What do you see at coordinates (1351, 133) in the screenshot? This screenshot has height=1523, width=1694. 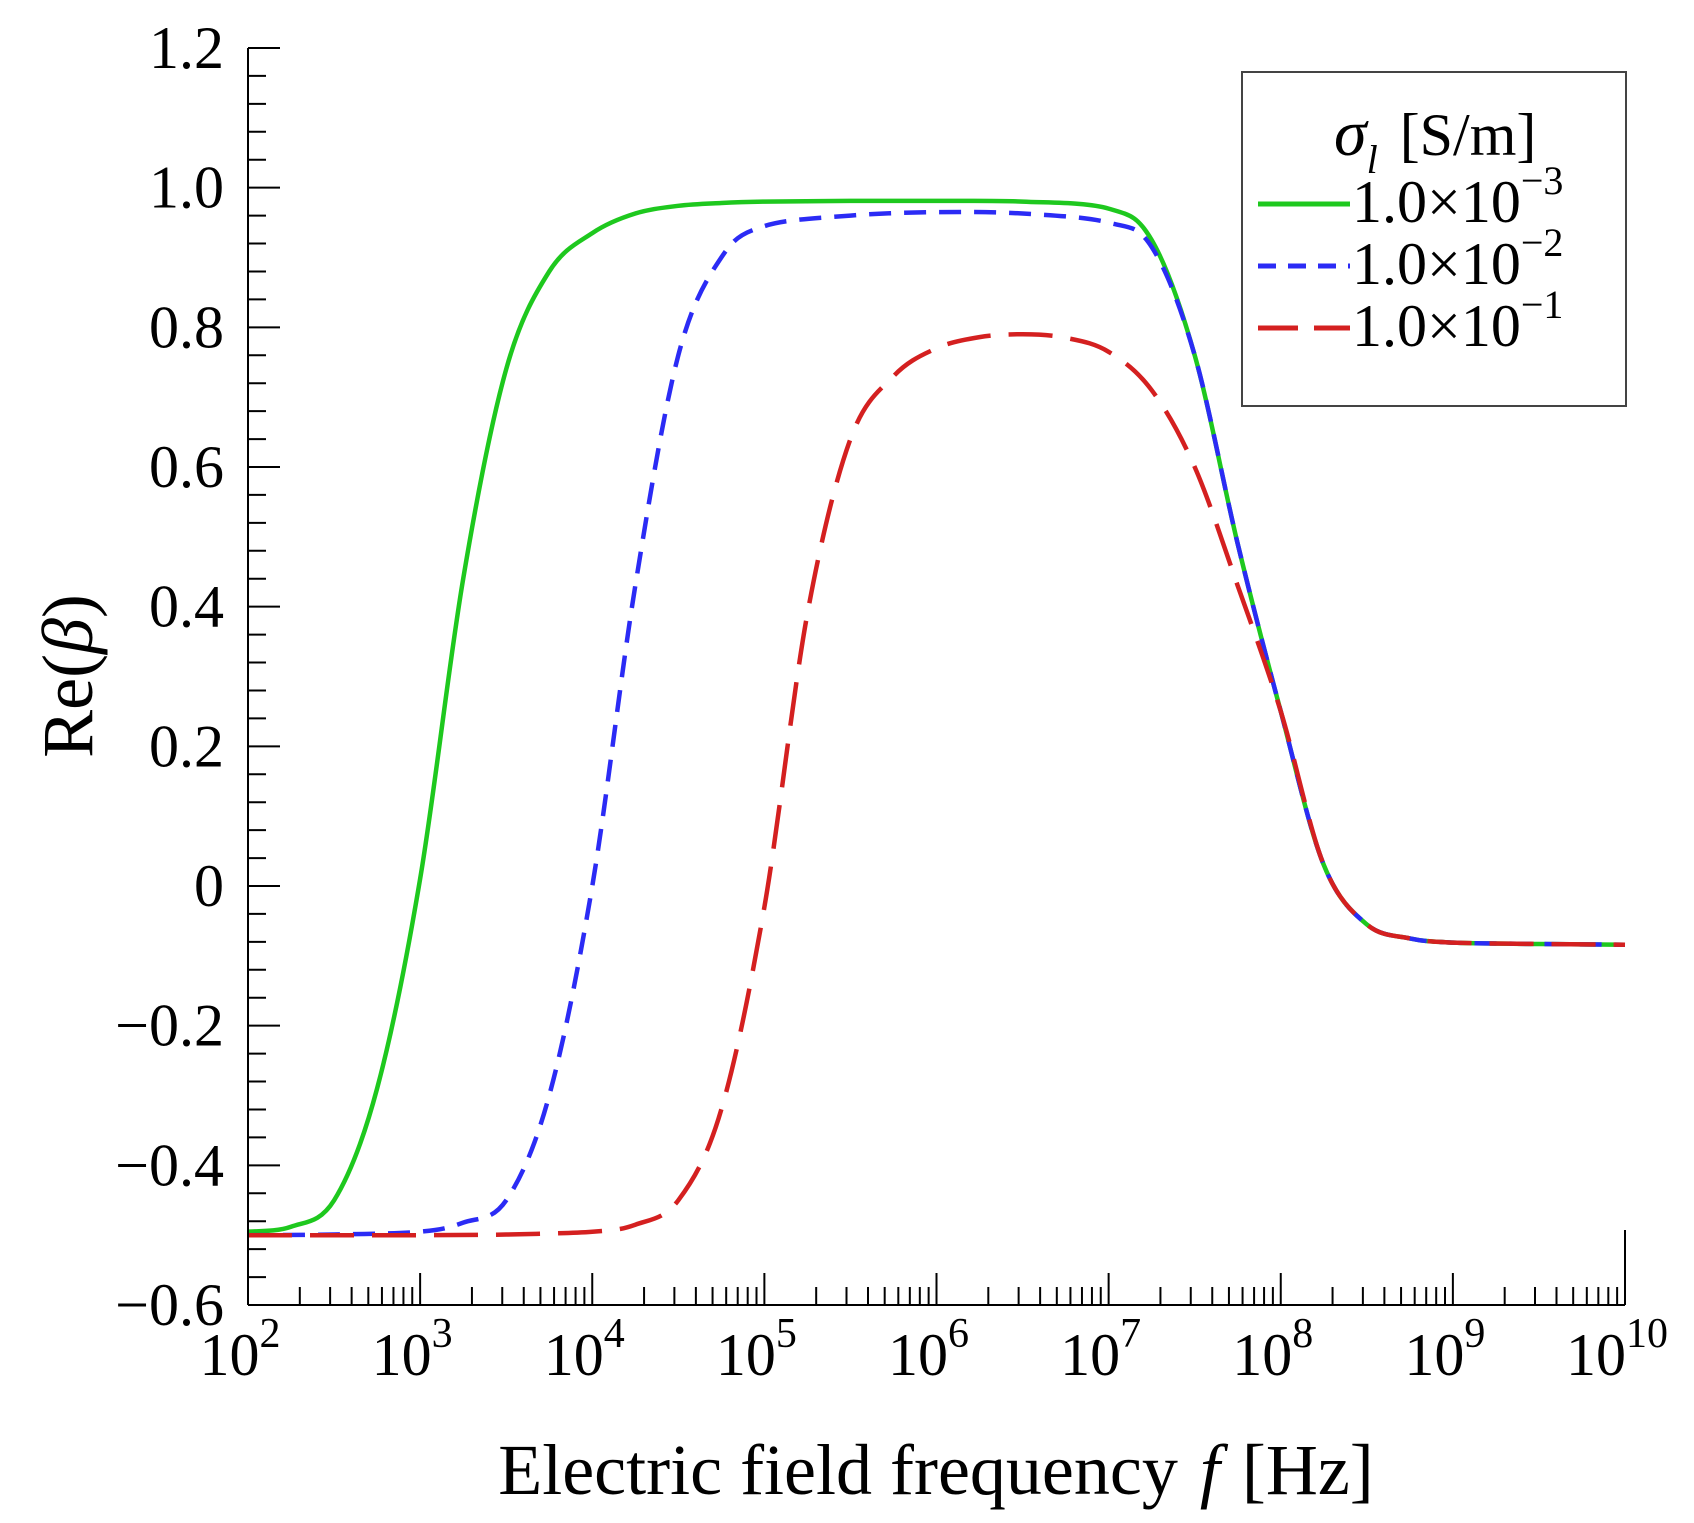 I see `legend-title-var: σ` at bounding box center [1351, 133].